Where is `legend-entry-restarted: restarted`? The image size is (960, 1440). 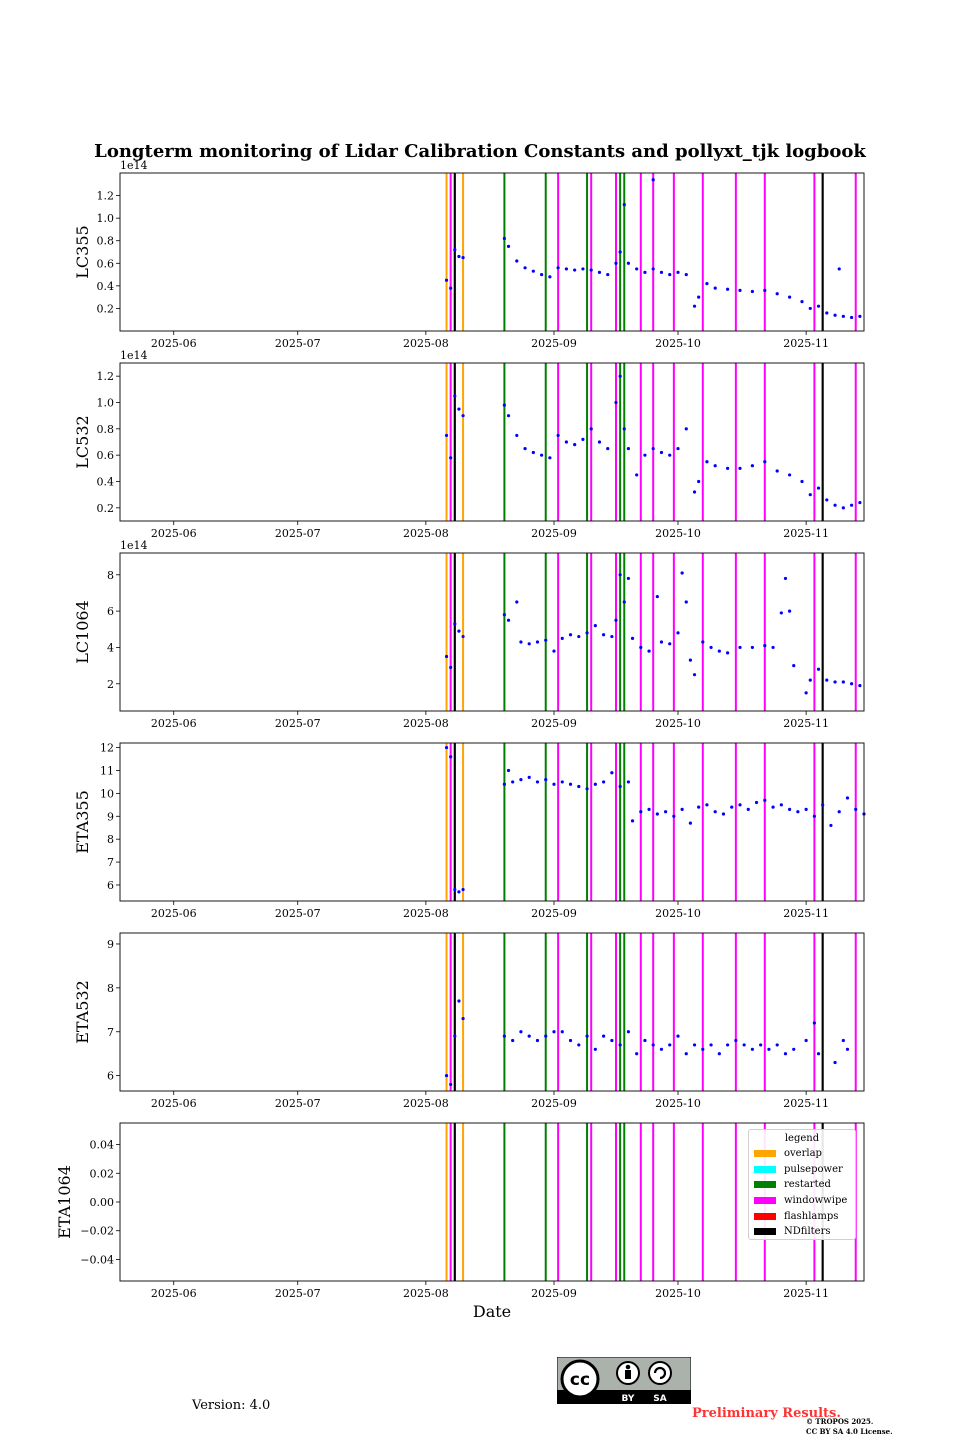
legend-entry-restarted: restarted is located at coordinates (802, 1185).